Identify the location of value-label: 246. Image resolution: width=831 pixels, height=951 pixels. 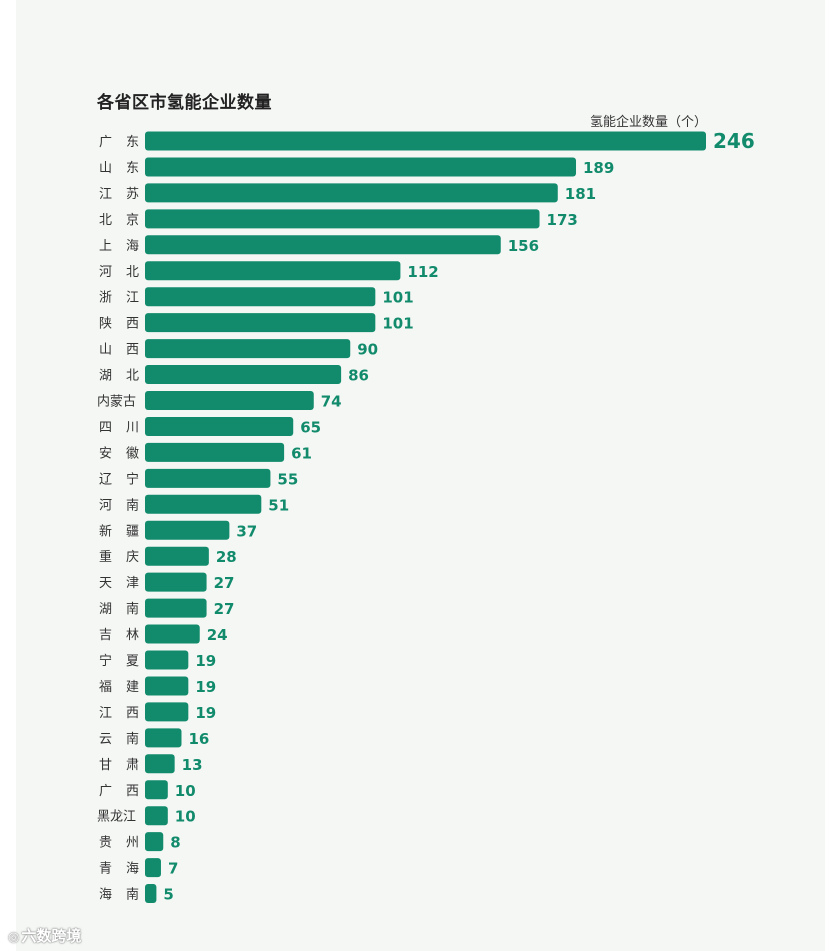
(734, 141).